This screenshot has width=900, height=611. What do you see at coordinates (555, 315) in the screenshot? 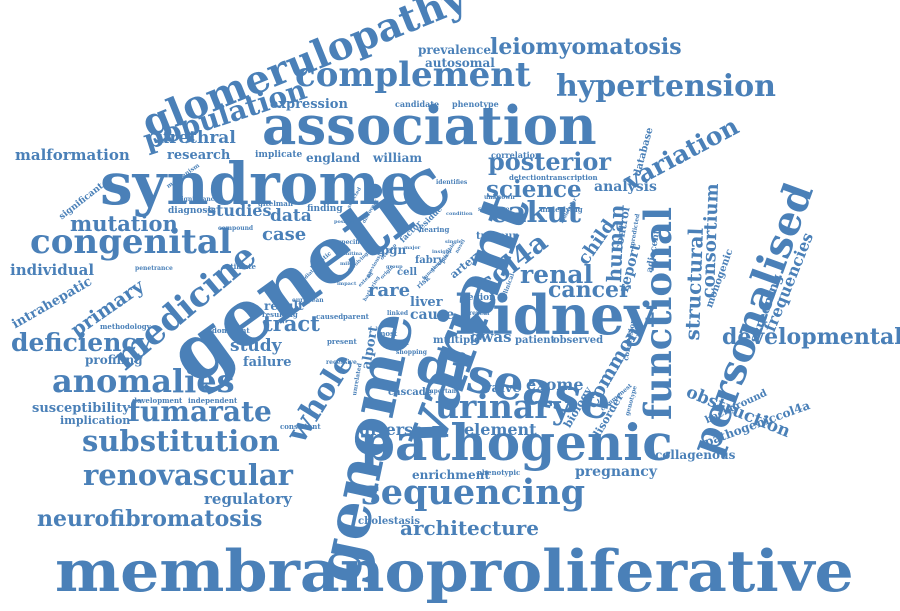
I see `word: kidney` at bounding box center [555, 315].